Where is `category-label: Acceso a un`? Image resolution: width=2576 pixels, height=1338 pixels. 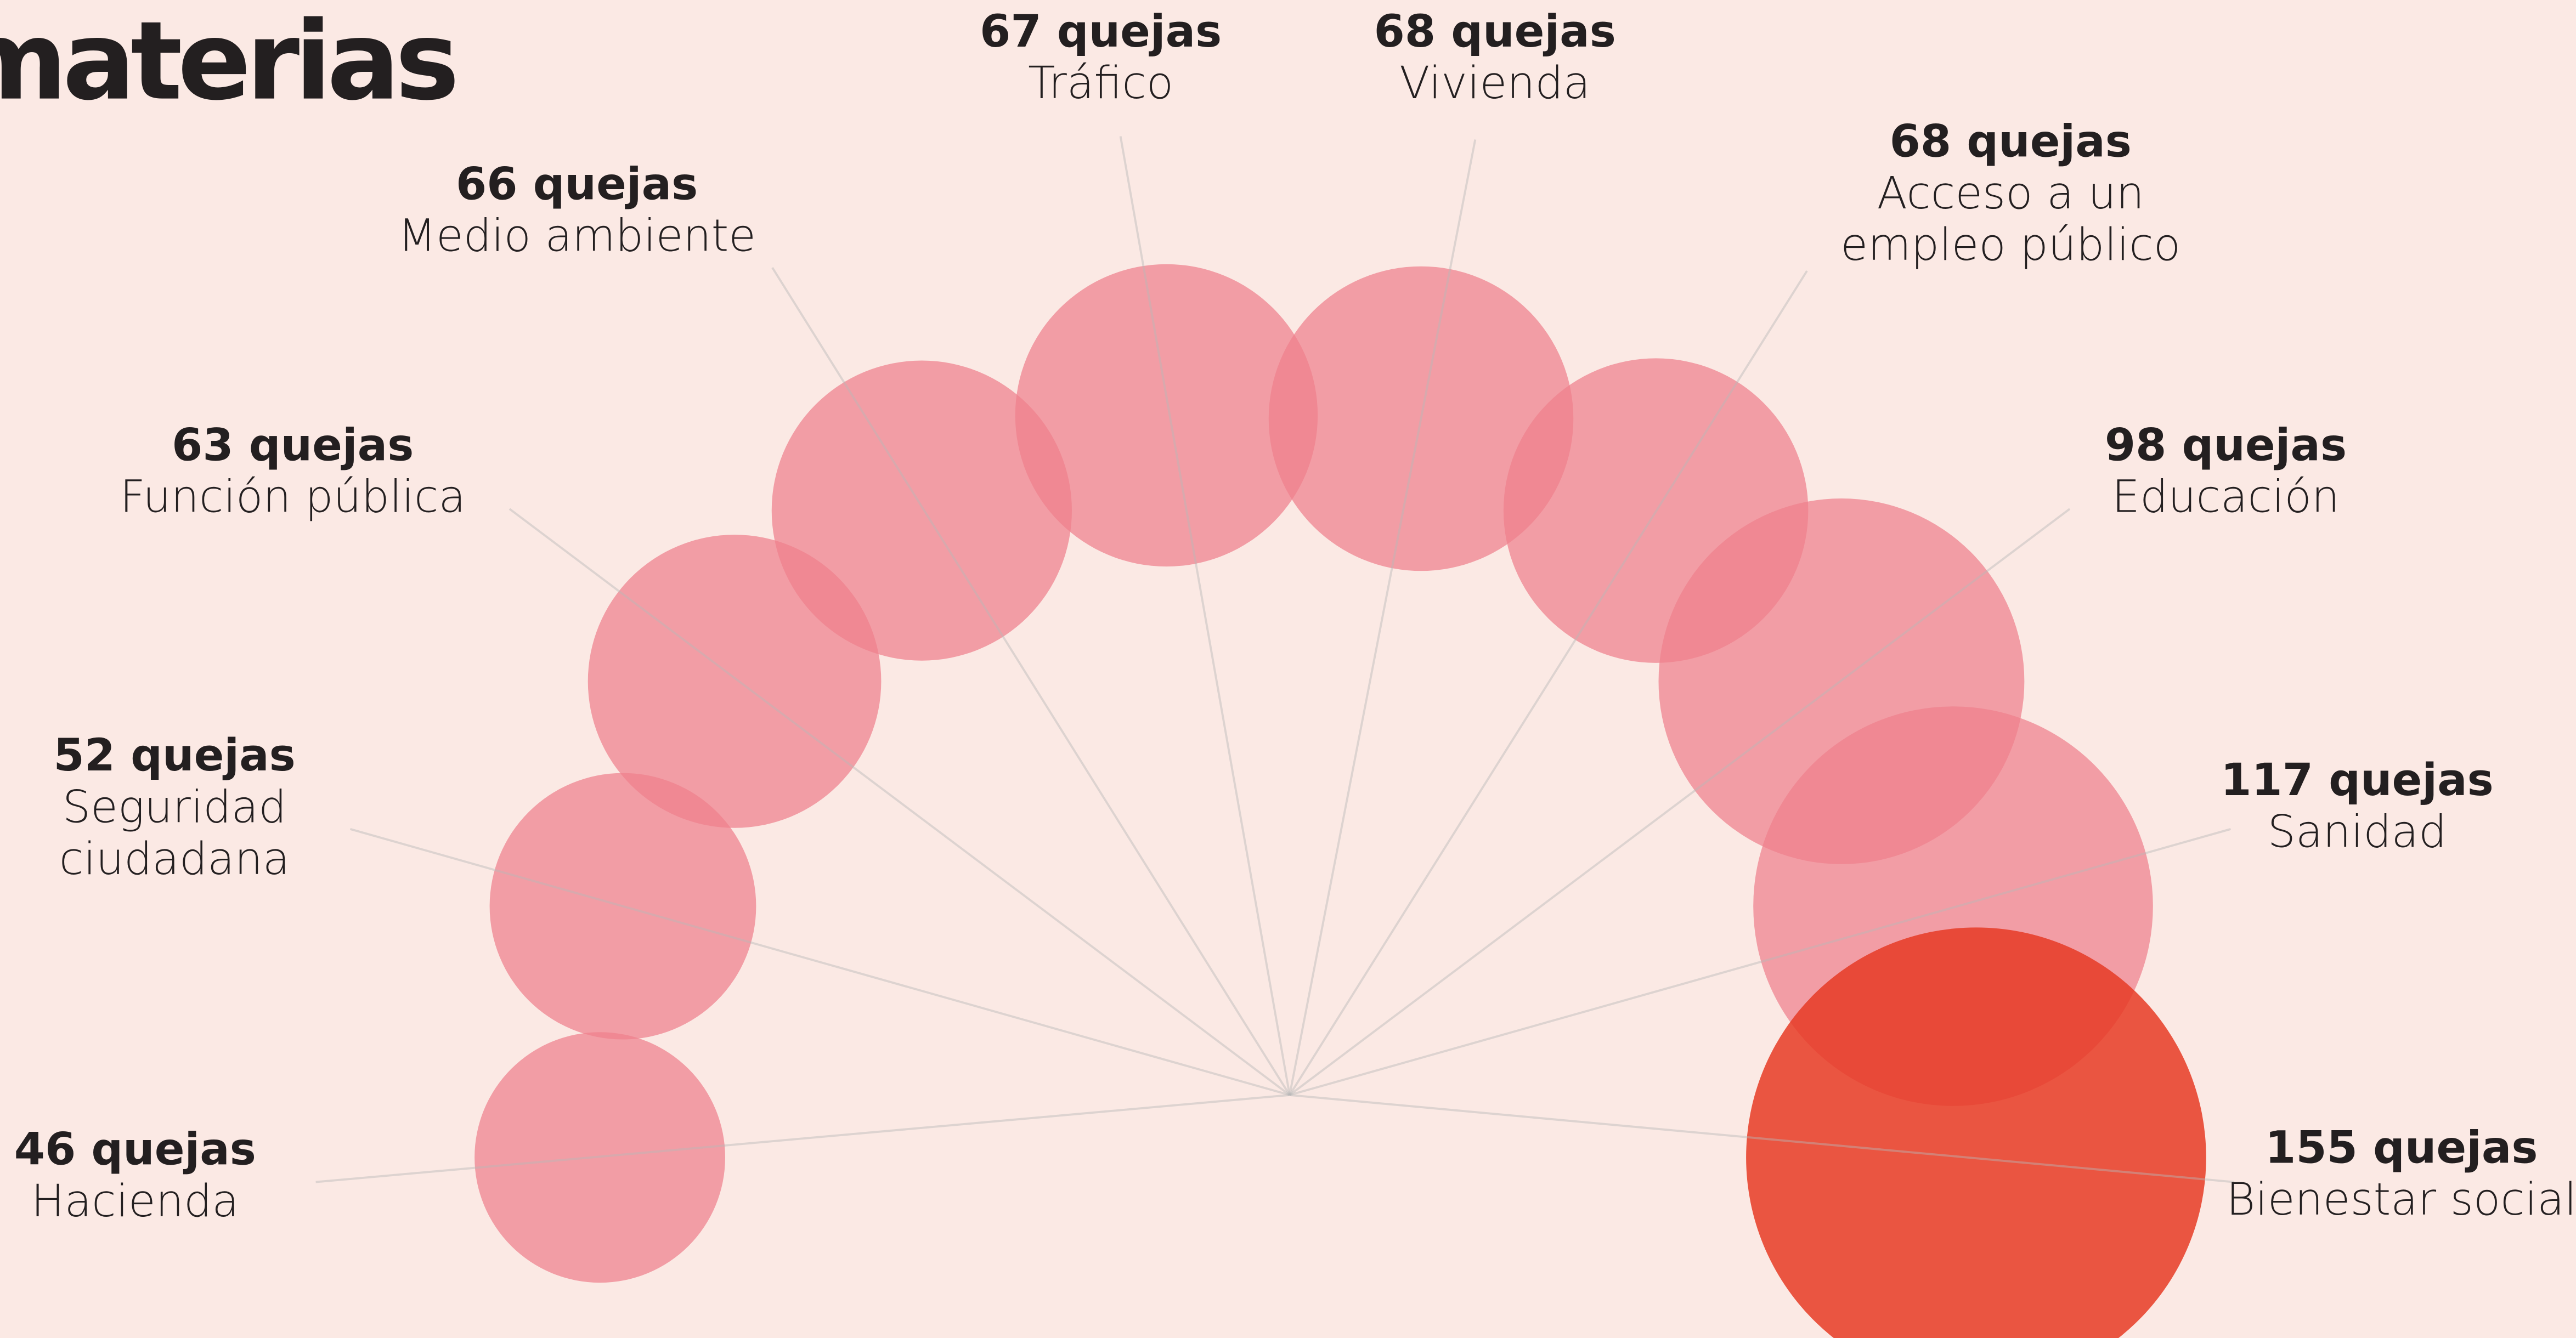
category-label: Acceso a un is located at coordinates (2010, 193).